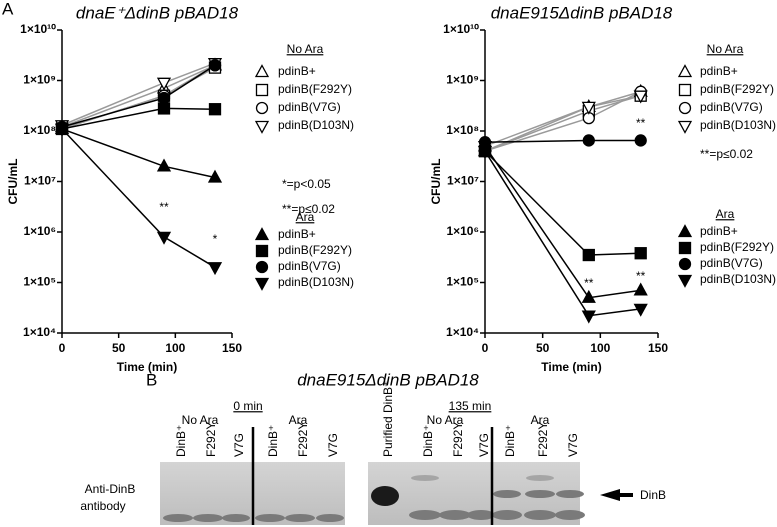 This screenshot has height=527, width=777. Describe the element at coordinates (470, 406) in the screenshot. I see `time-label: 135 min` at that location.